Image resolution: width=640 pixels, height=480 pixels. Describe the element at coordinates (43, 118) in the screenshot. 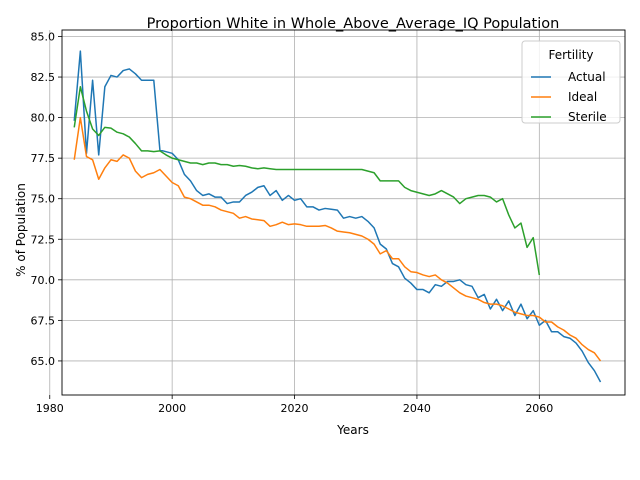

I see `y-tick-label: 80.0` at that location.